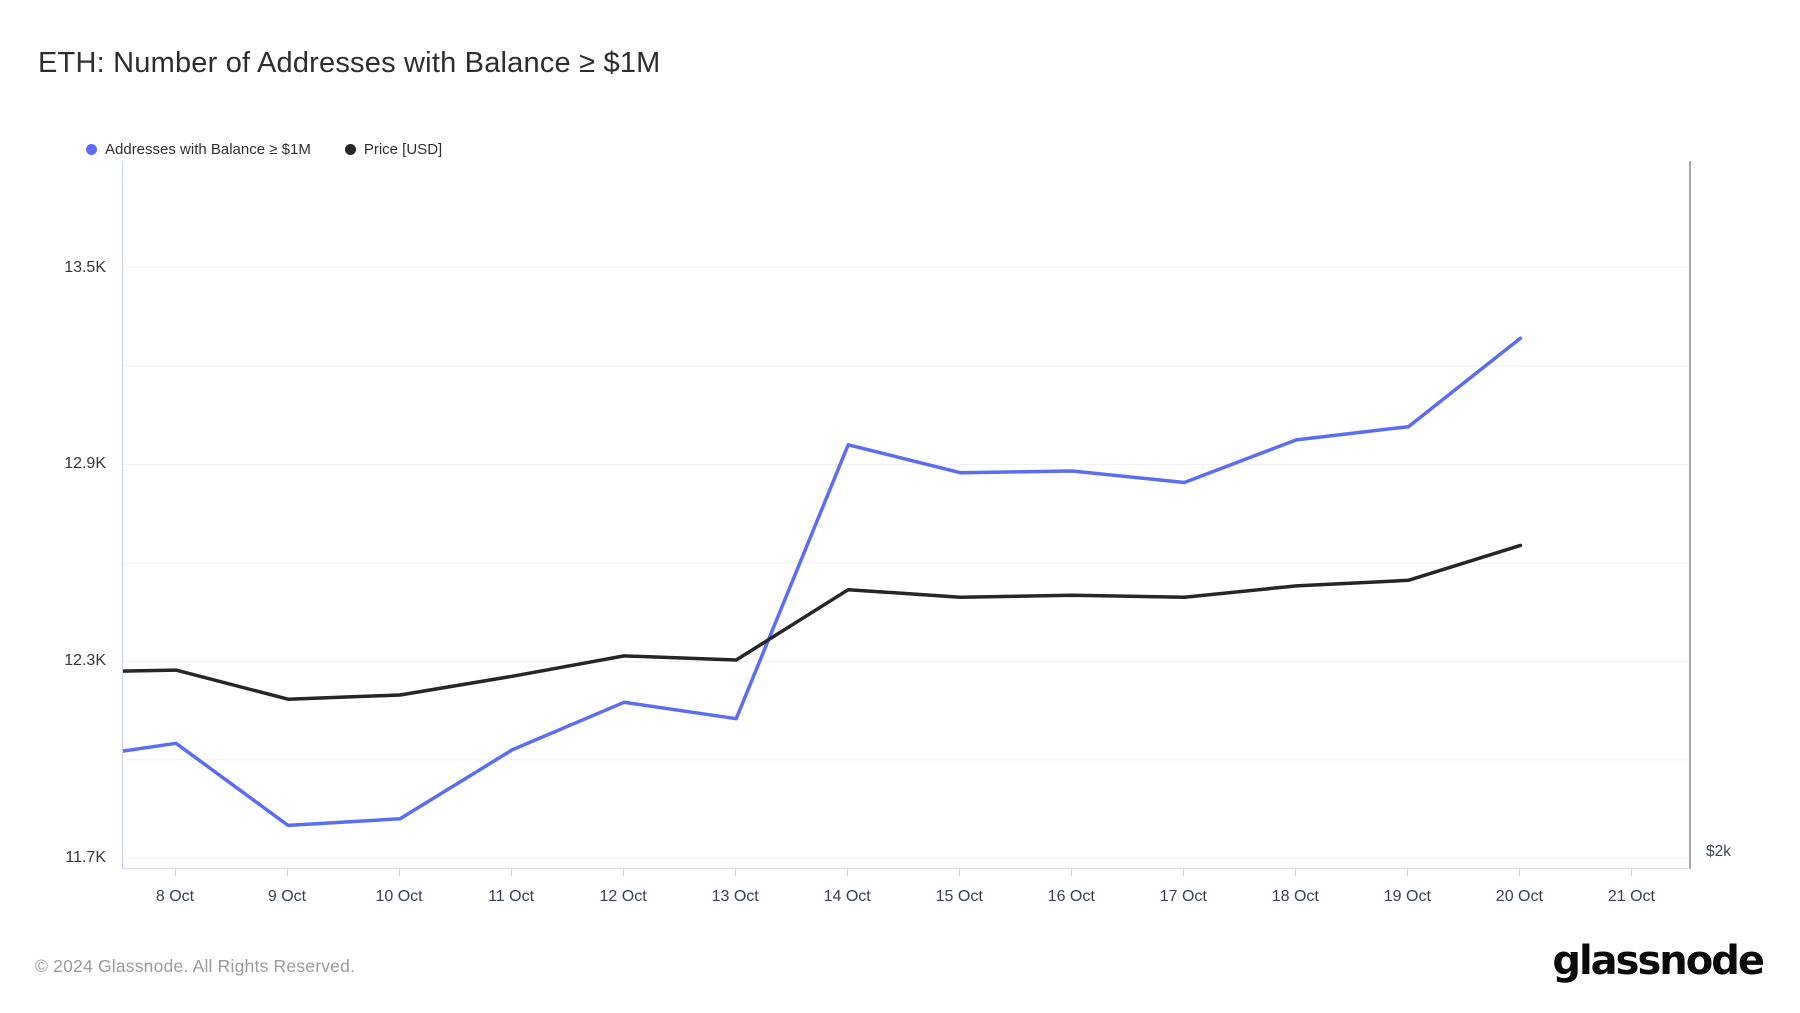 This screenshot has height=1013, width=1800. What do you see at coordinates (1519, 896) in the screenshot?
I see `x-axis-tick-label: 20 Oct` at bounding box center [1519, 896].